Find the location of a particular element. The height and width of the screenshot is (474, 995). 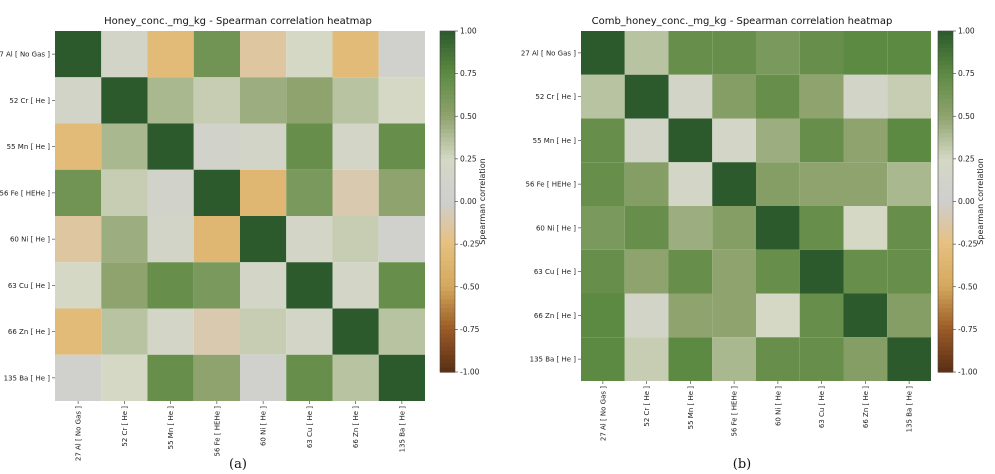

colorbar-tick-label: 1.00 is located at coordinates (966, 31).